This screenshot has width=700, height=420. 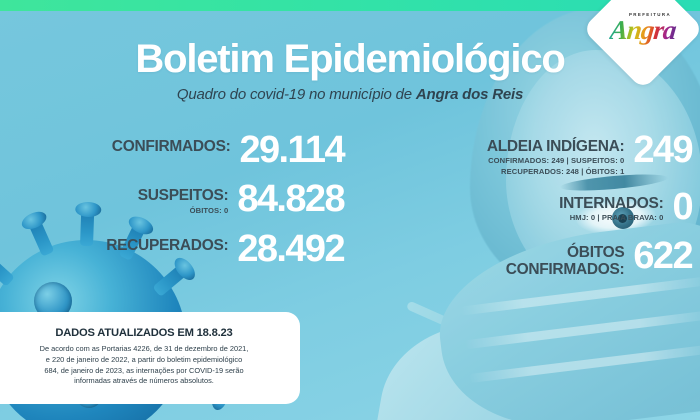 What do you see at coordinates (468, 331) in the screenshot?
I see `mask-ear-strap` at bounding box center [468, 331].